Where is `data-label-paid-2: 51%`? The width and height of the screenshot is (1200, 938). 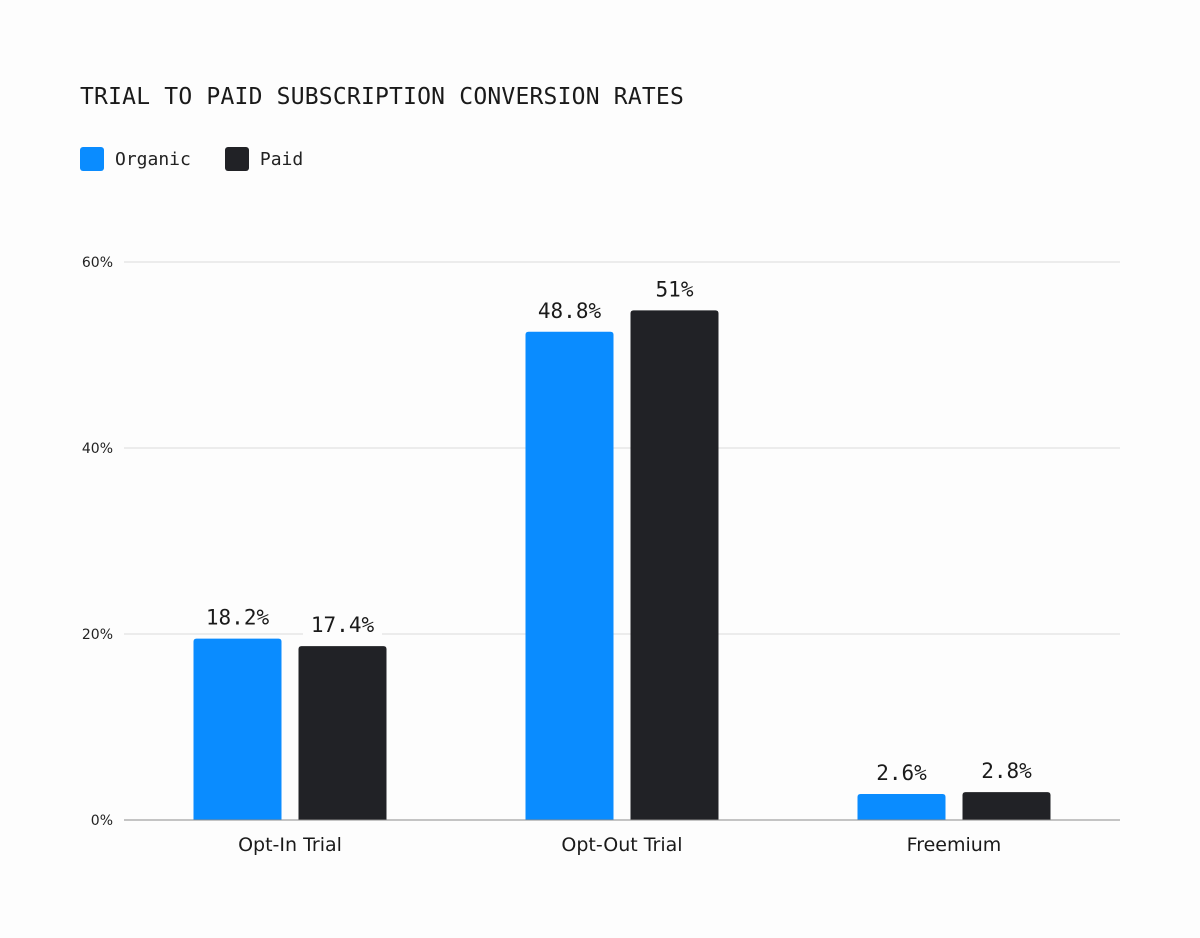 data-label-paid-2: 51% is located at coordinates (675, 289).